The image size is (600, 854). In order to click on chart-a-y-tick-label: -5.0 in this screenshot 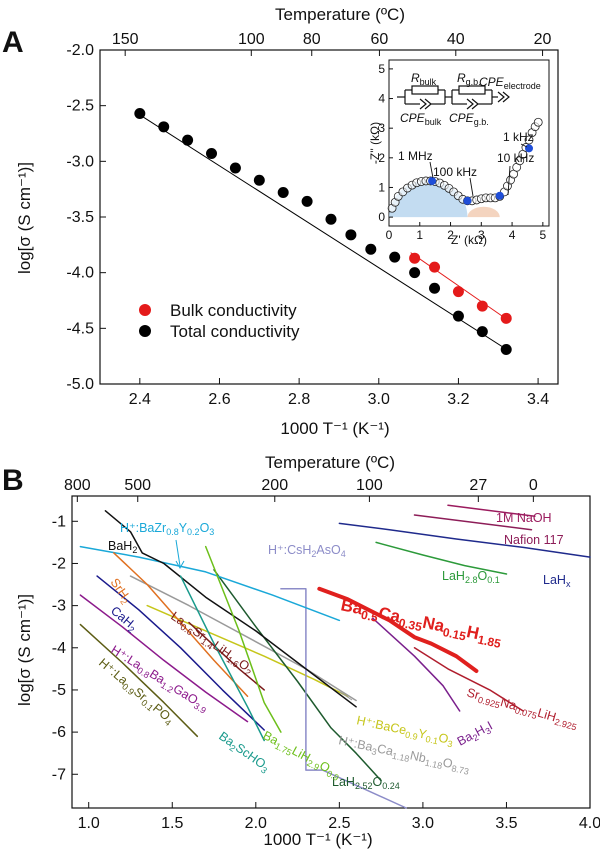, I will do `click(80, 384)`.